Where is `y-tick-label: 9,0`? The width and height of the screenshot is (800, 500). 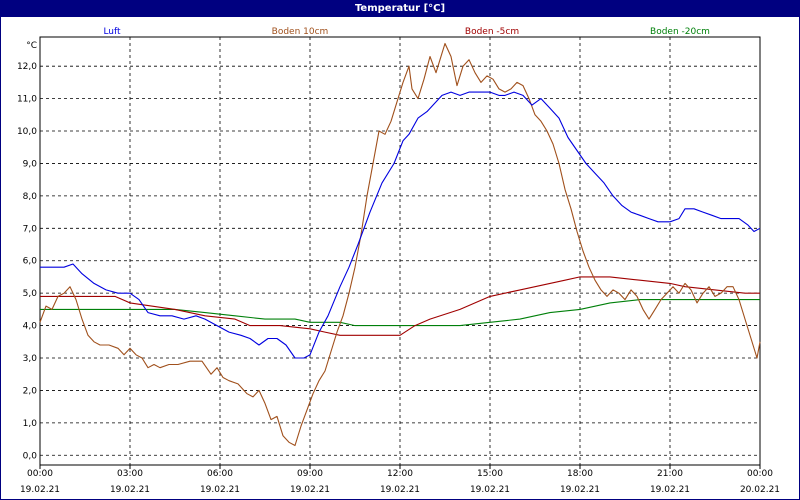 y-tick-label: 9,0 is located at coordinates (30, 164).